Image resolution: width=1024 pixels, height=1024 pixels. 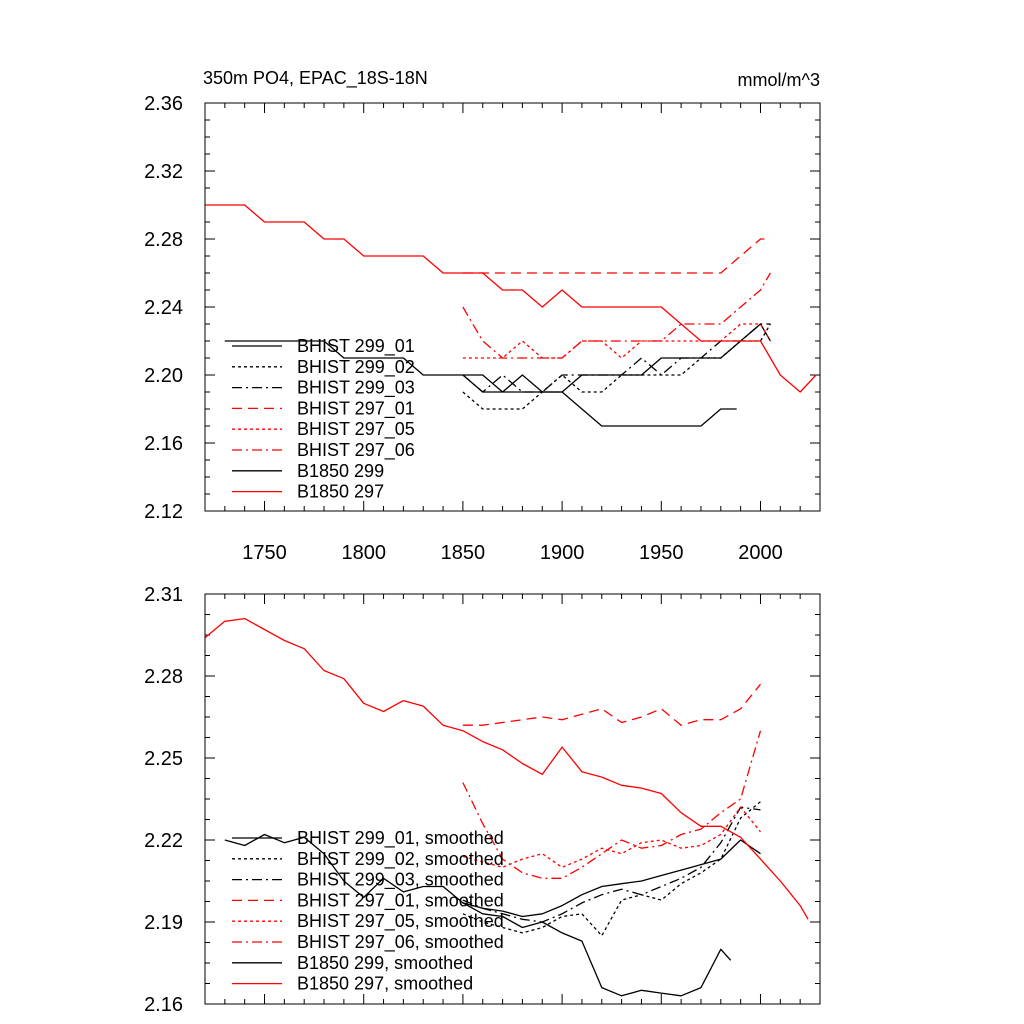 What do you see at coordinates (356, 408) in the screenshot?
I see `legend-label-3: BHIST 297_01` at bounding box center [356, 408].